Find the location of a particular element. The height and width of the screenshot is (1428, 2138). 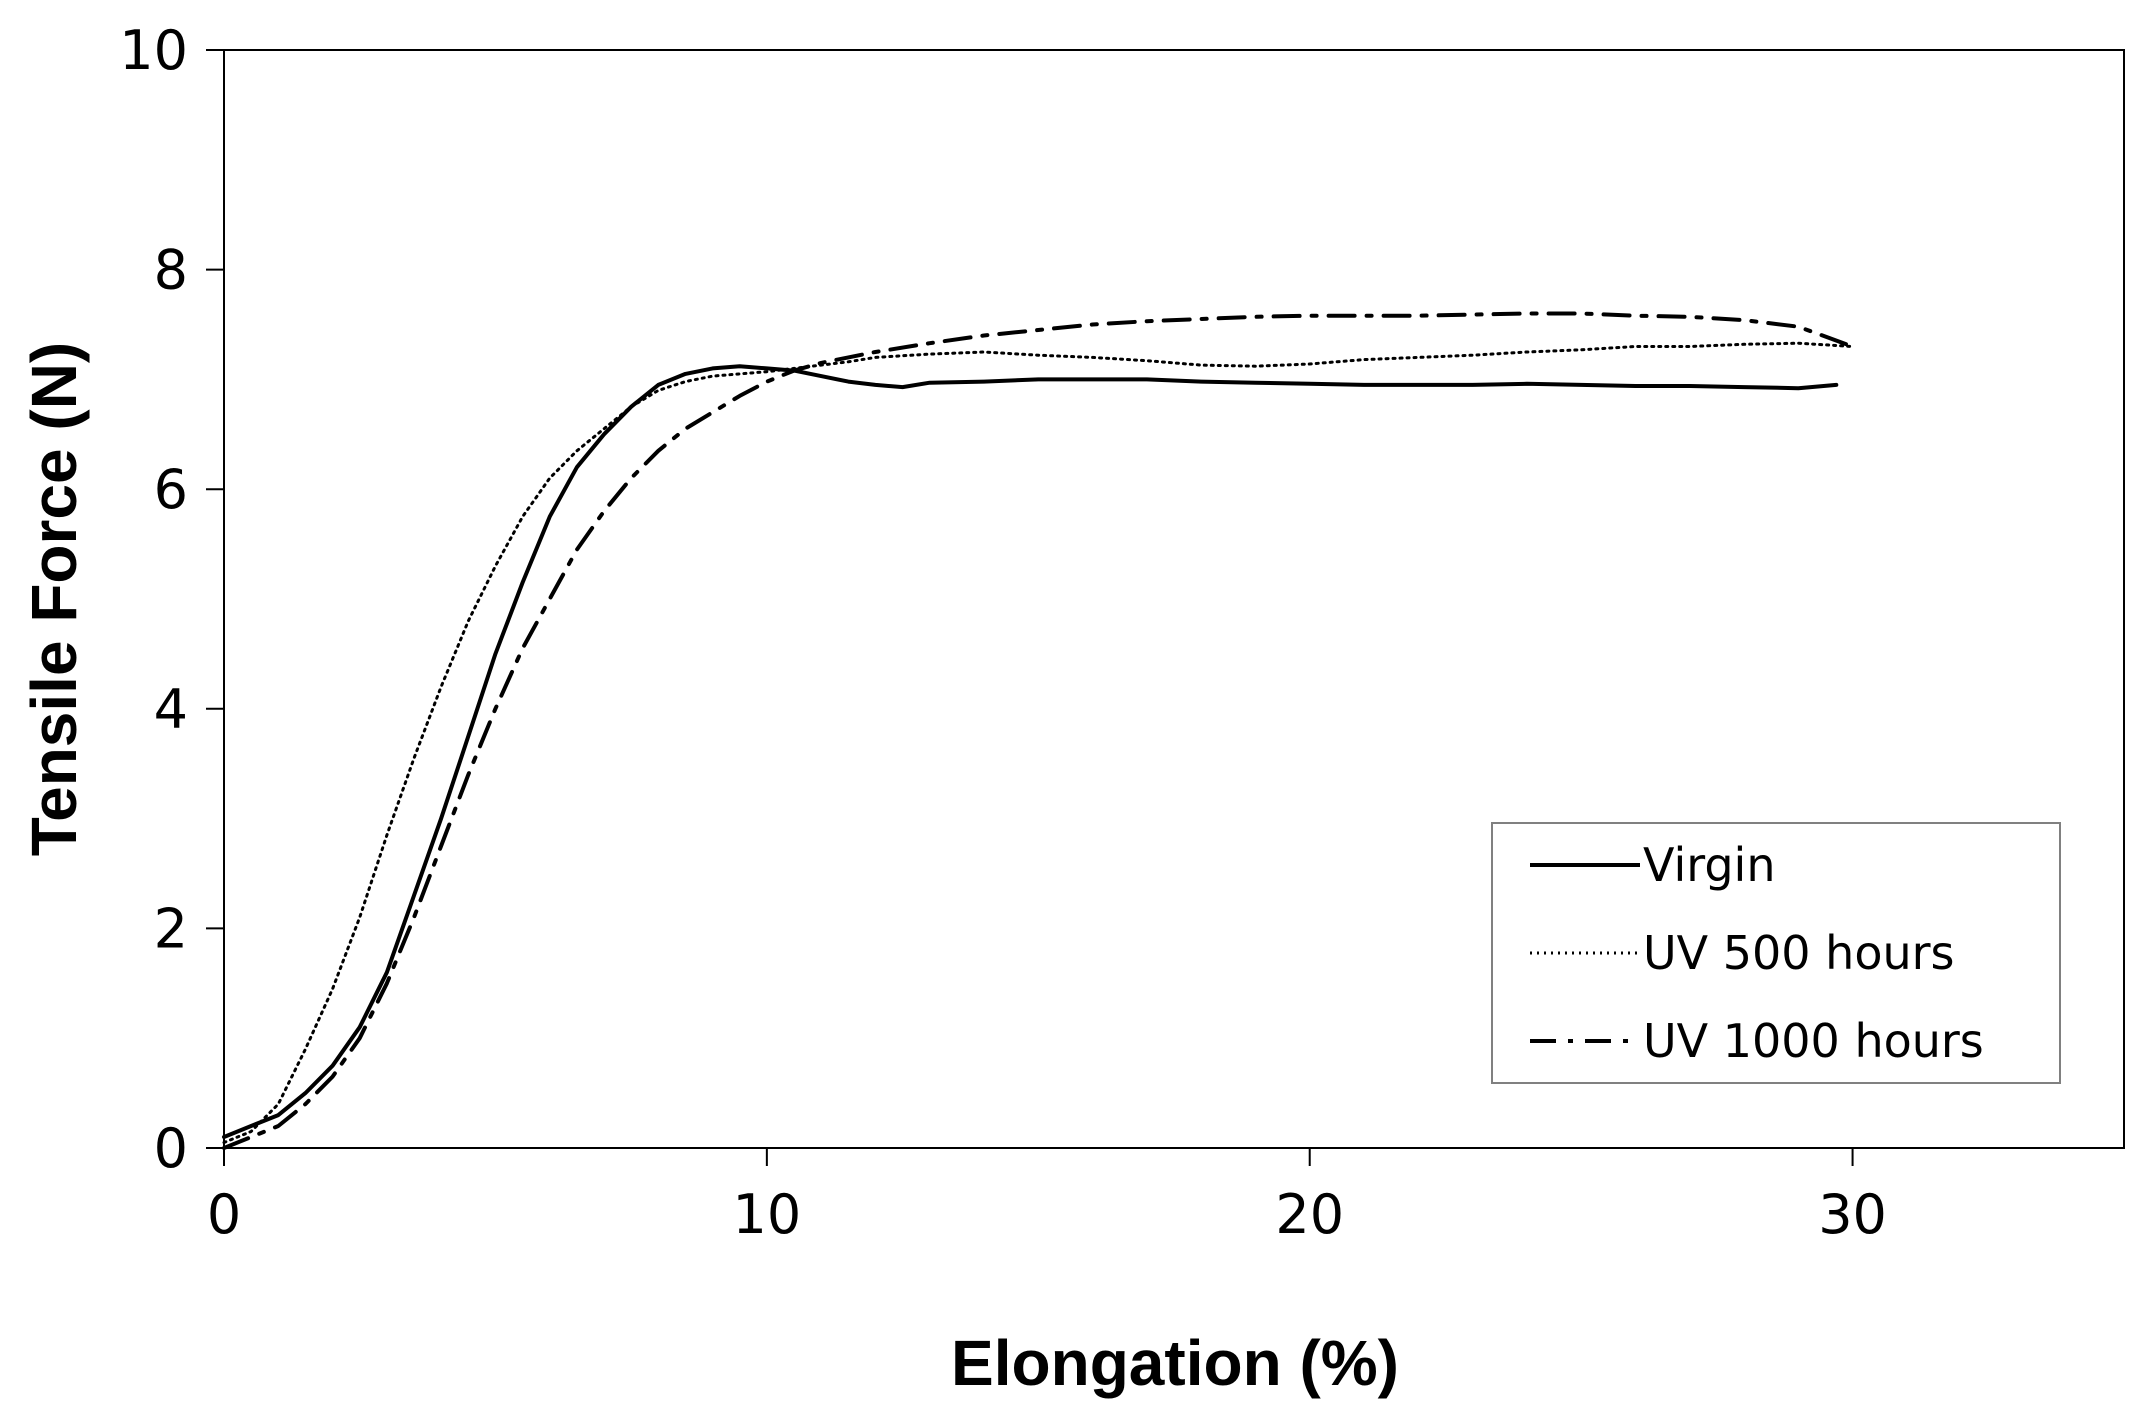

y-axis: 0 2 4 6 8 10 is located at coordinates (171, 599).